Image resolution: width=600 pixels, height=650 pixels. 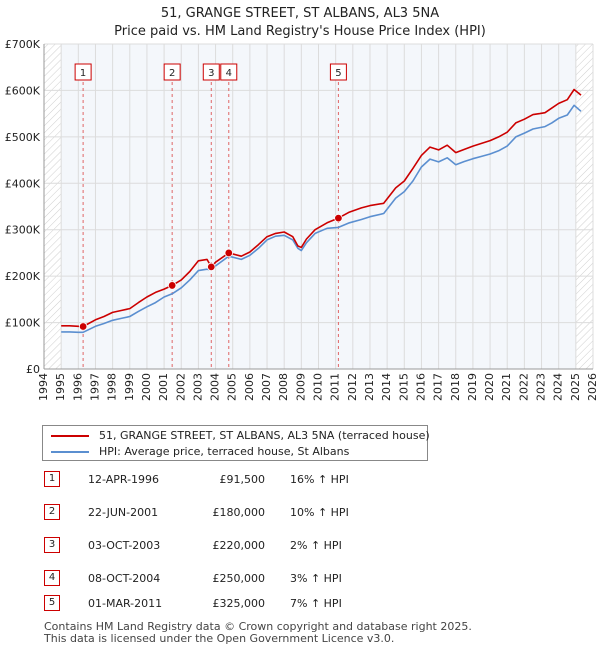 I want to click on sale-row: 2 22-JUN-2001 £180,000 10% ↑ HPI, so click(x=300, y=513).